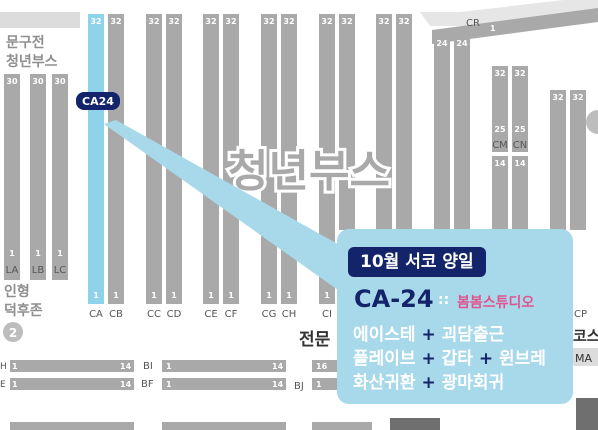 Image resolution: width=598 pixels, height=430 pixels. What do you see at coordinates (154, 314) in the screenshot?
I see `col-label-cc: CC` at bounding box center [154, 314].